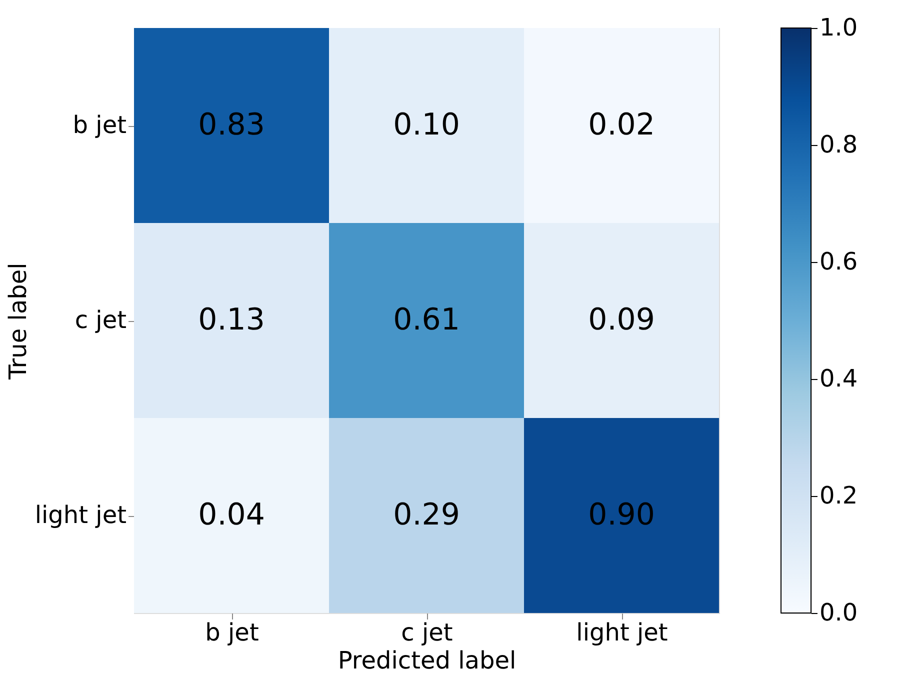 The height and width of the screenshot is (674, 911). I want to click on data-label: 0.61, so click(426, 320).